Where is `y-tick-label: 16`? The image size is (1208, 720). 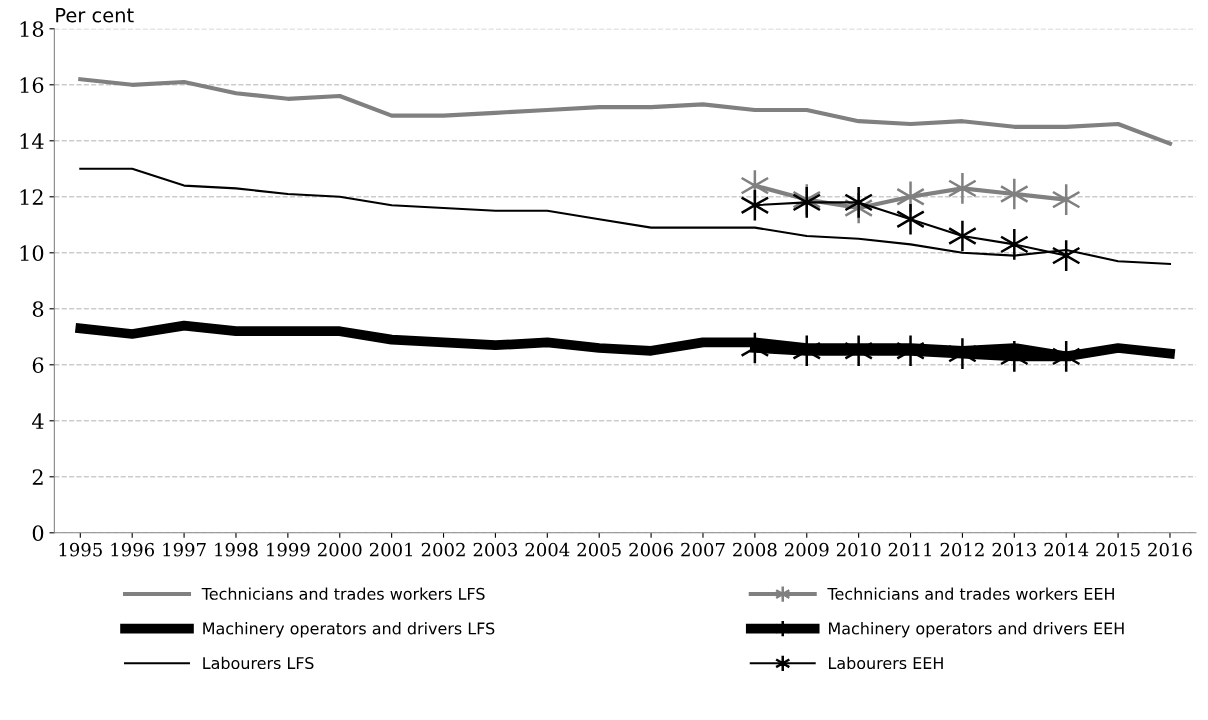 y-tick-label: 16 is located at coordinates (32, 85).